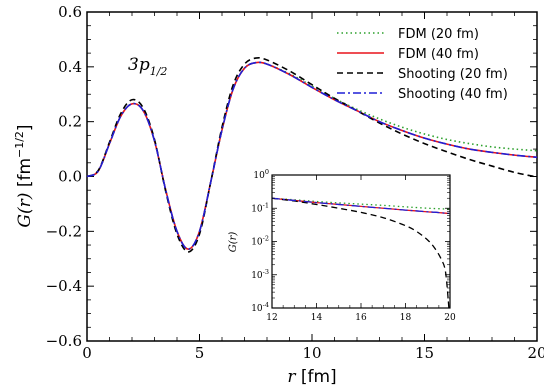 The width and height of the screenshot is (544, 385). Describe the element at coordinates (535, 353) in the screenshot. I see `x-tick-label: 20` at that location.